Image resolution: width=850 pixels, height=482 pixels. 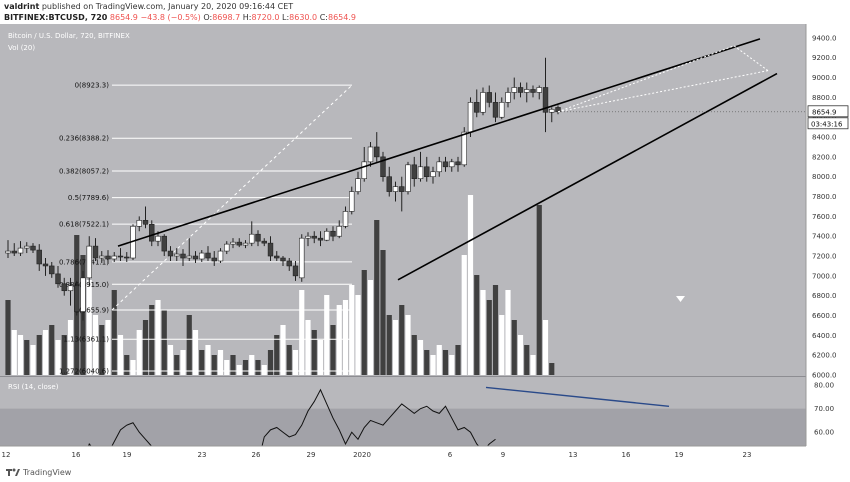 What do you see at coordinates (824, 433) in the screenshot?
I see `rsi-tick-label: 60.00` at bounding box center [824, 433].